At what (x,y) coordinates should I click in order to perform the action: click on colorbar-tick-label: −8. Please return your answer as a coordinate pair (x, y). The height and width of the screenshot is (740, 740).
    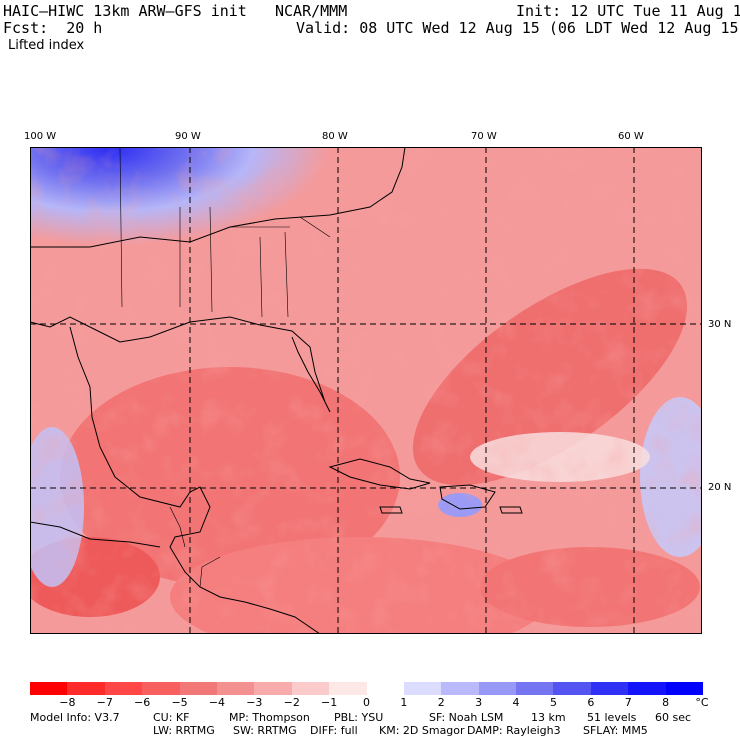
    Looking at the image, I should click on (67, 702).